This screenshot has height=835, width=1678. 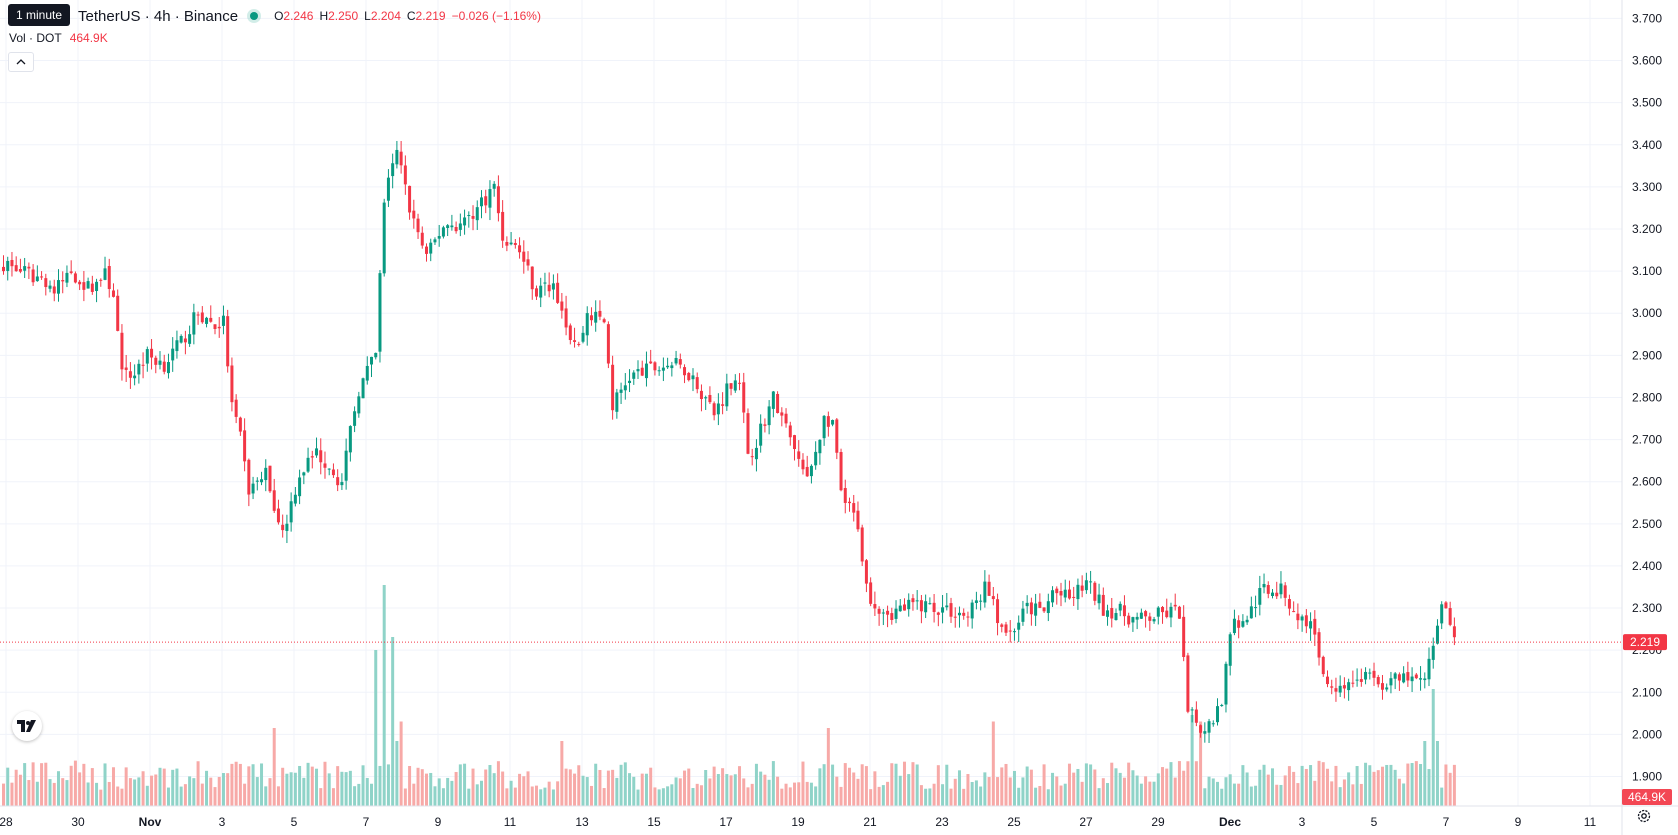 I want to click on market-status-icon, so click(x=254, y=16).